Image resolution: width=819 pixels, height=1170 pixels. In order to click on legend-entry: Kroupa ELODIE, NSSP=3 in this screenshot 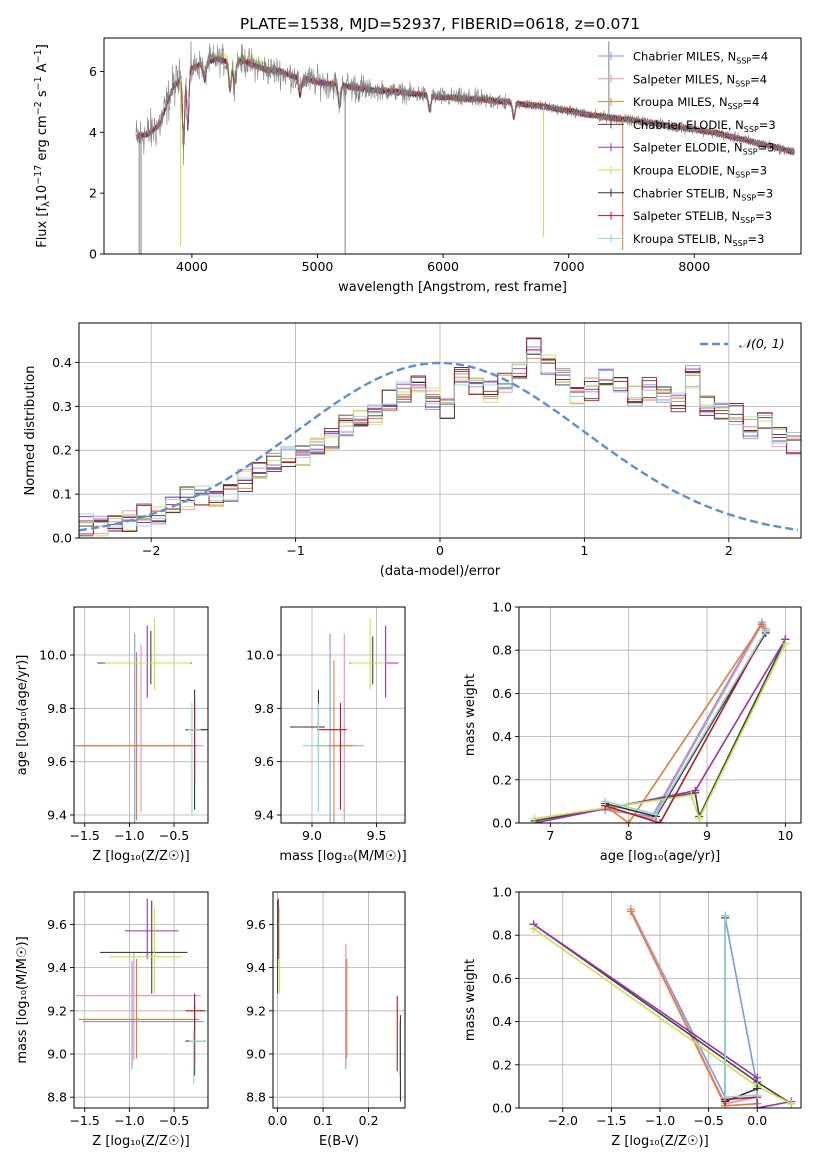, I will do `click(700, 172)`.